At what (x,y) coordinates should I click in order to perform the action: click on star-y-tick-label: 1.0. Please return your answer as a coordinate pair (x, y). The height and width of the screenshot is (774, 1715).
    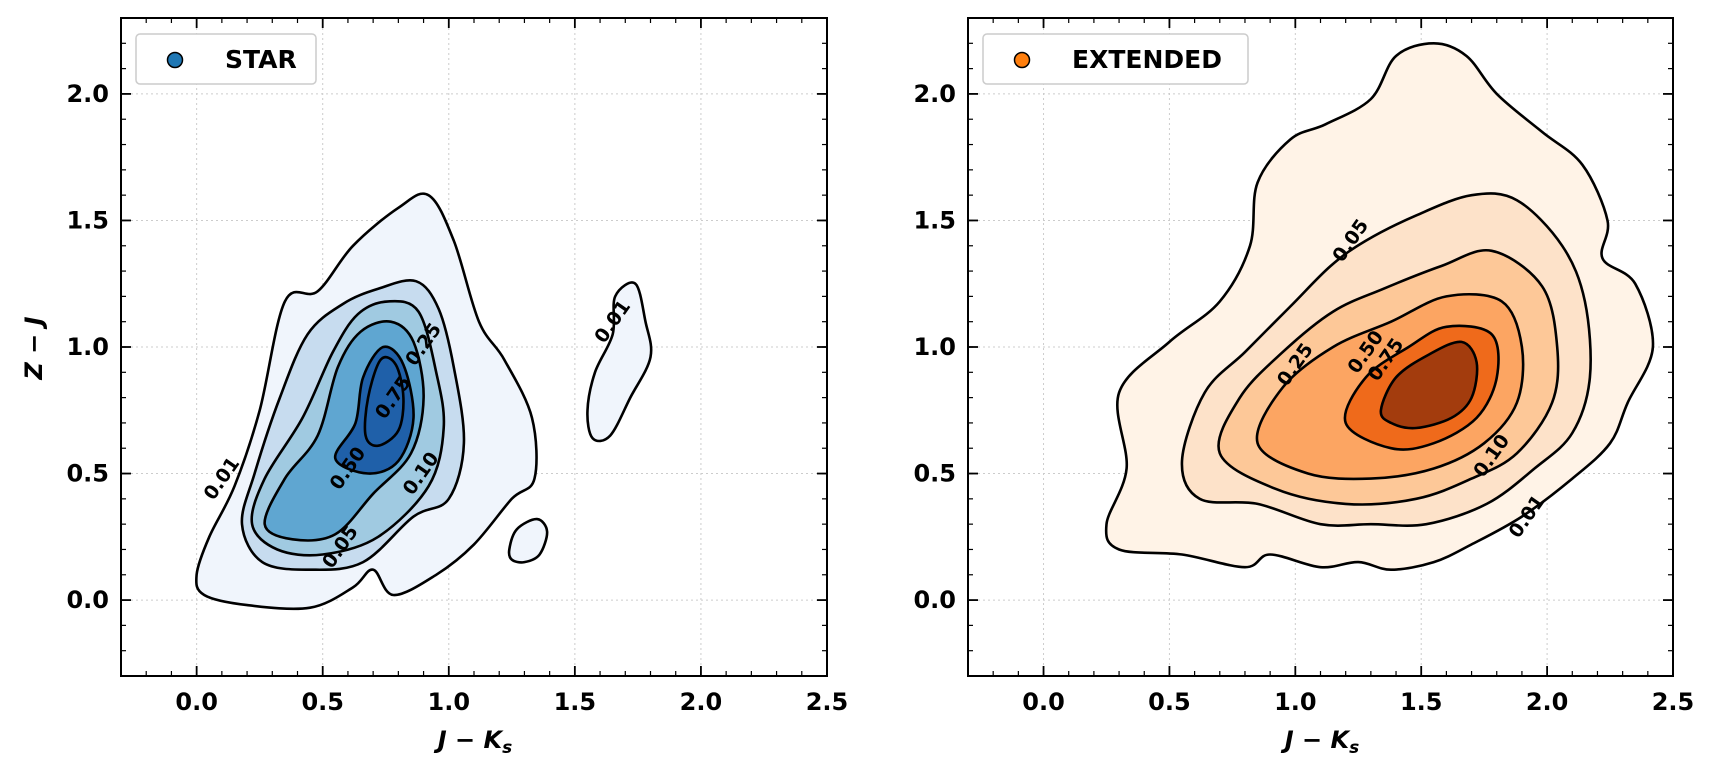
    Looking at the image, I should click on (87, 347).